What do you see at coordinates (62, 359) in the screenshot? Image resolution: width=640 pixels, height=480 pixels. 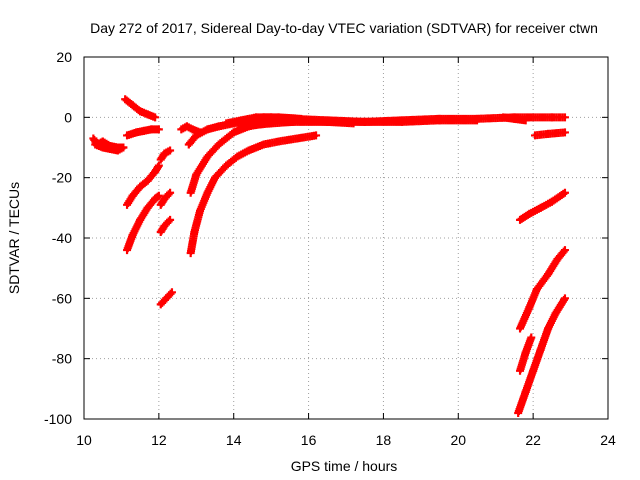 I see `y-tick-label: -80` at bounding box center [62, 359].